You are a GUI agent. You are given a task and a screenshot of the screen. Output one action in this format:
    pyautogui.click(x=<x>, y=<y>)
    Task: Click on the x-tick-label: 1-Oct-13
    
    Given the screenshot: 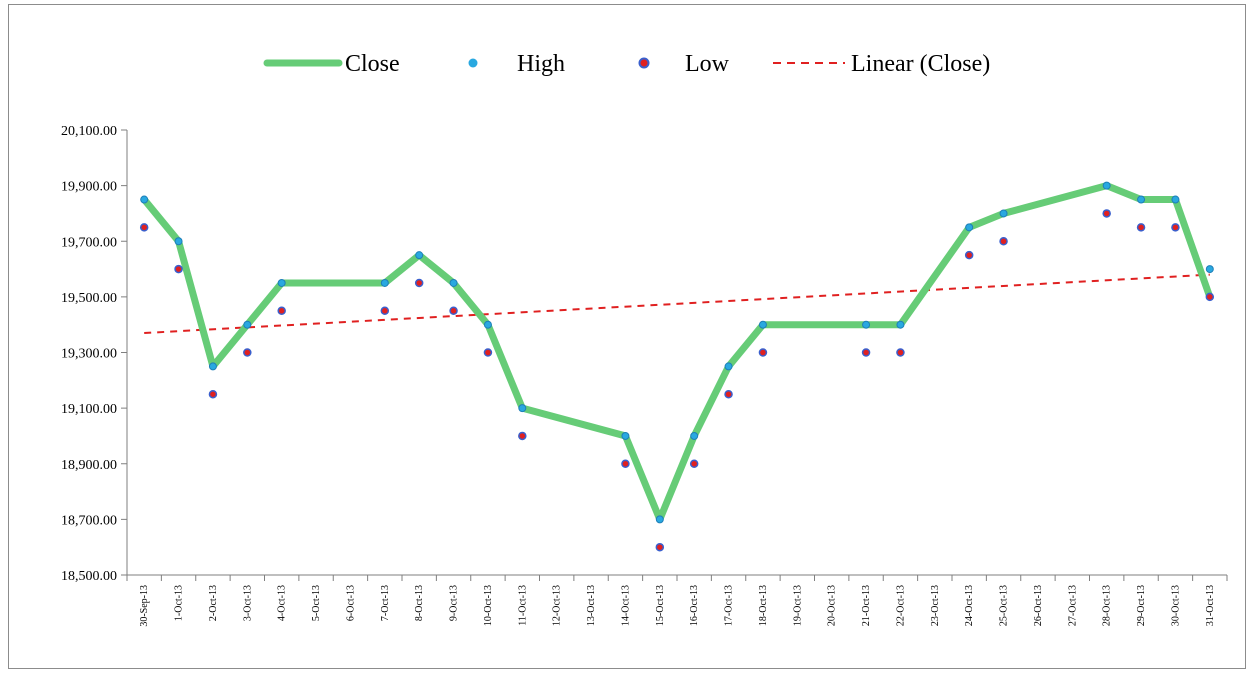 What is the action you would take?
    pyautogui.click(x=179, y=603)
    